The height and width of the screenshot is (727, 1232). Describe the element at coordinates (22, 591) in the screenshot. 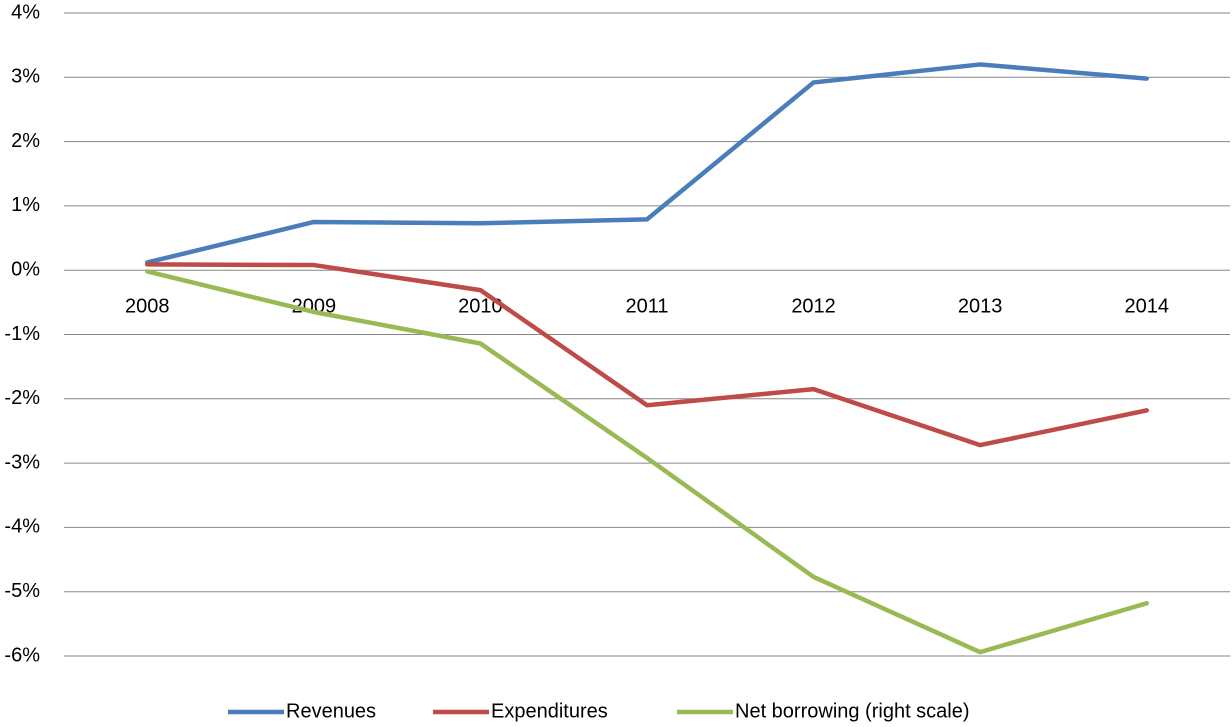

I see `y-tick-label: -5%` at that location.